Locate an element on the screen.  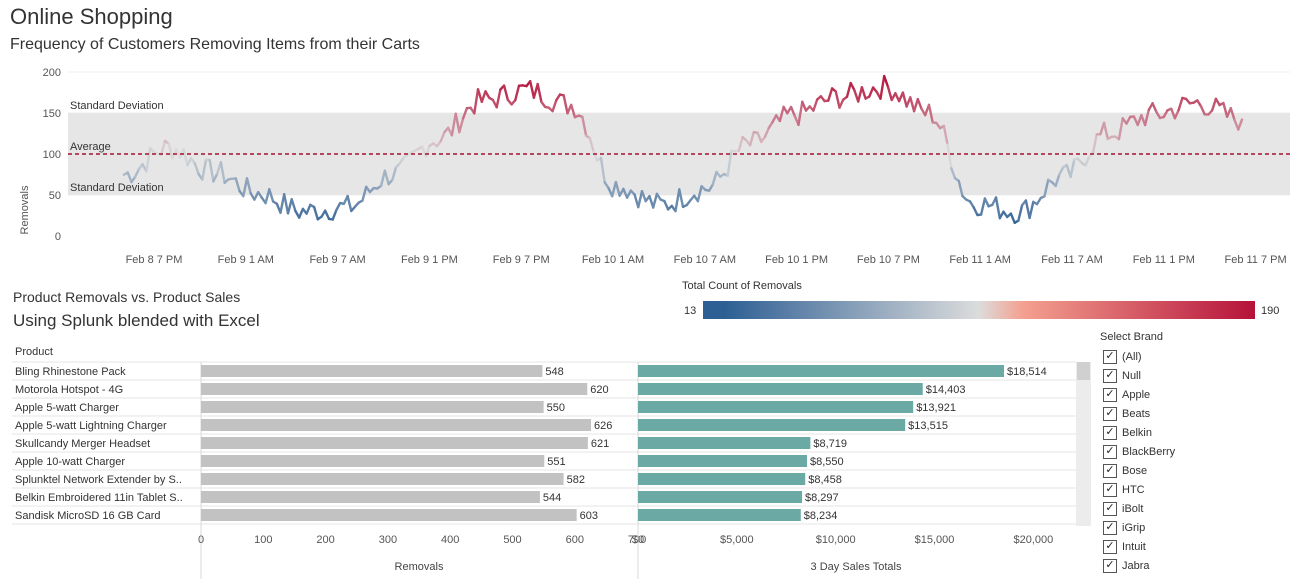
brand-option: ✓ HTC is located at coordinates (1199, 489).